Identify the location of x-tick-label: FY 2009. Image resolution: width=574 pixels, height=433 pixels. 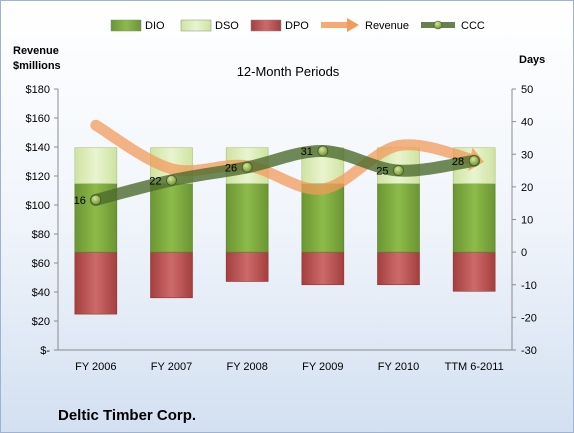
(322, 367).